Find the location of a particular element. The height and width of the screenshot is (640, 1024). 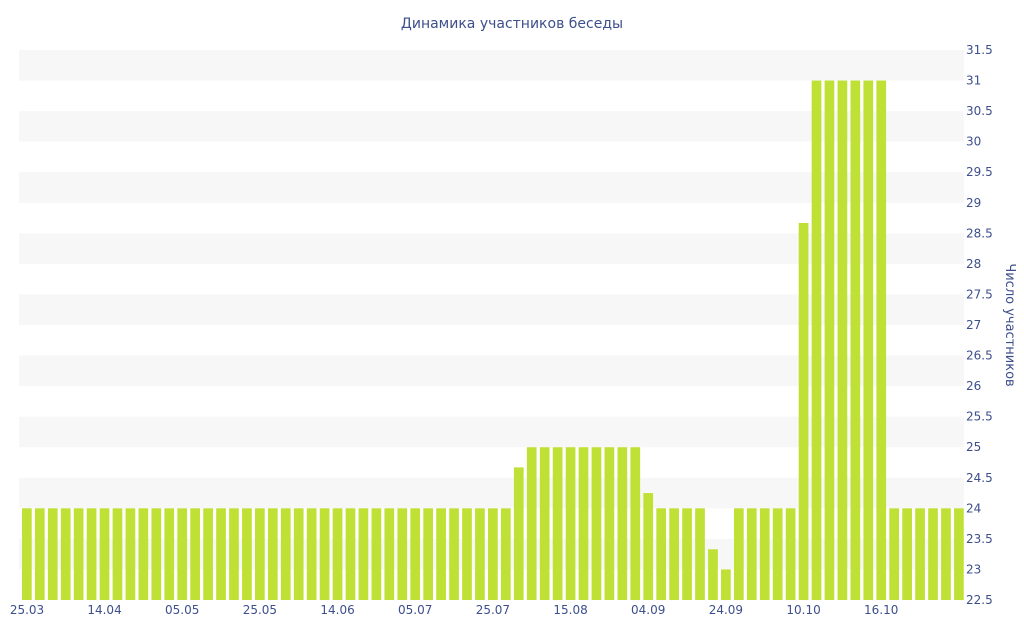

y-tick-label: 22.5 is located at coordinates (979, 600).